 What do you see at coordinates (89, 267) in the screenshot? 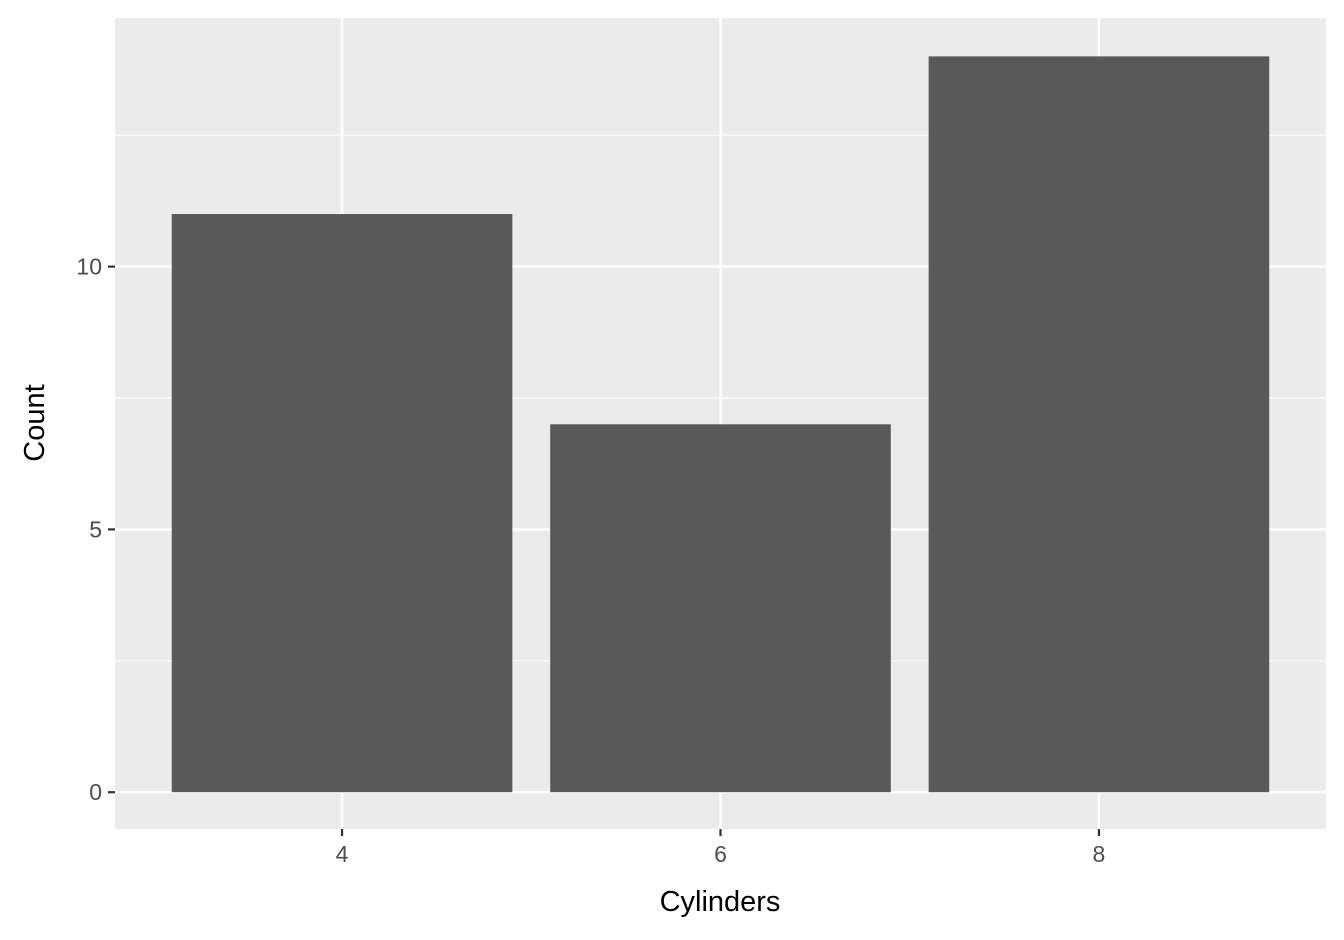
I see `y-tick-label: 10` at bounding box center [89, 267].